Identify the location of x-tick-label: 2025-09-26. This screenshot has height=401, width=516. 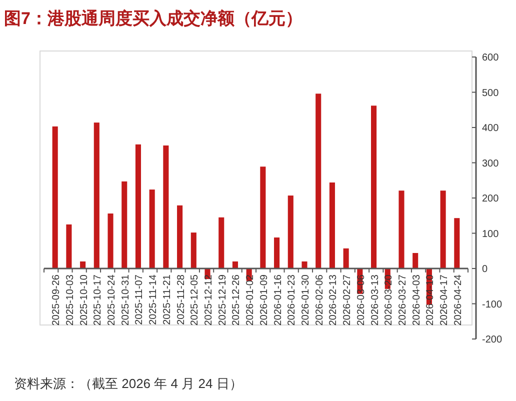
(56, 300).